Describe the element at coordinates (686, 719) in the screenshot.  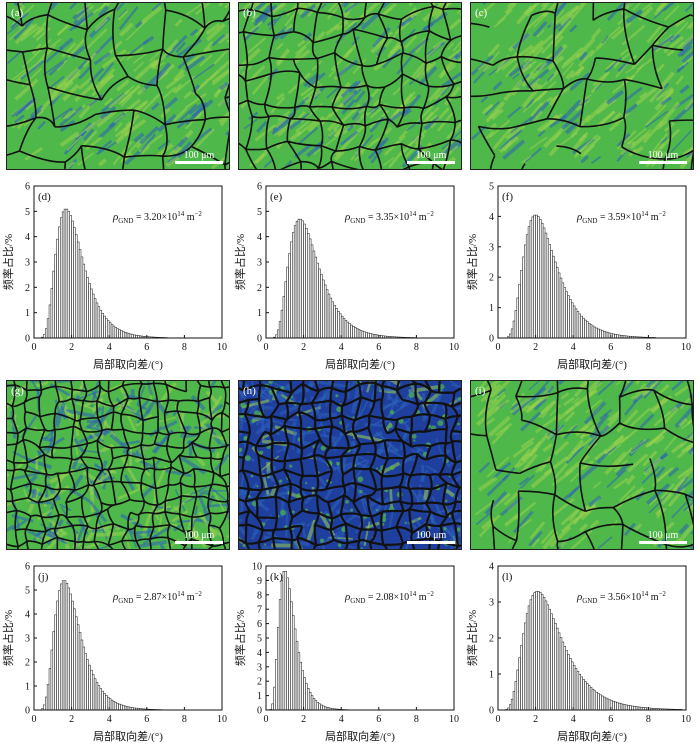
I see `x-tick-label: 10` at that location.